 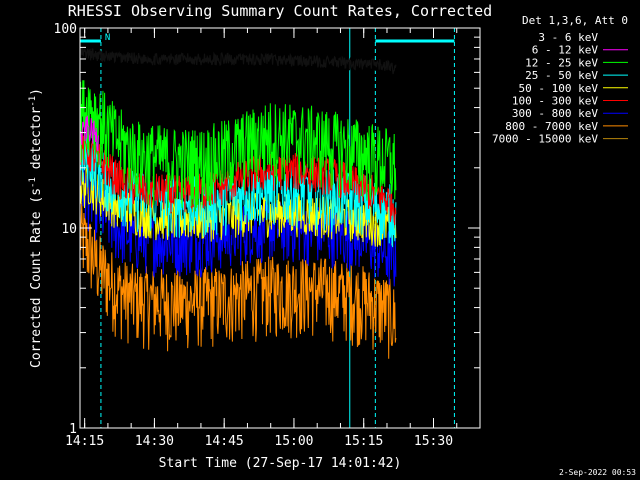 I want to click on x-tick-label-5: 15:30, so click(x=433, y=441).